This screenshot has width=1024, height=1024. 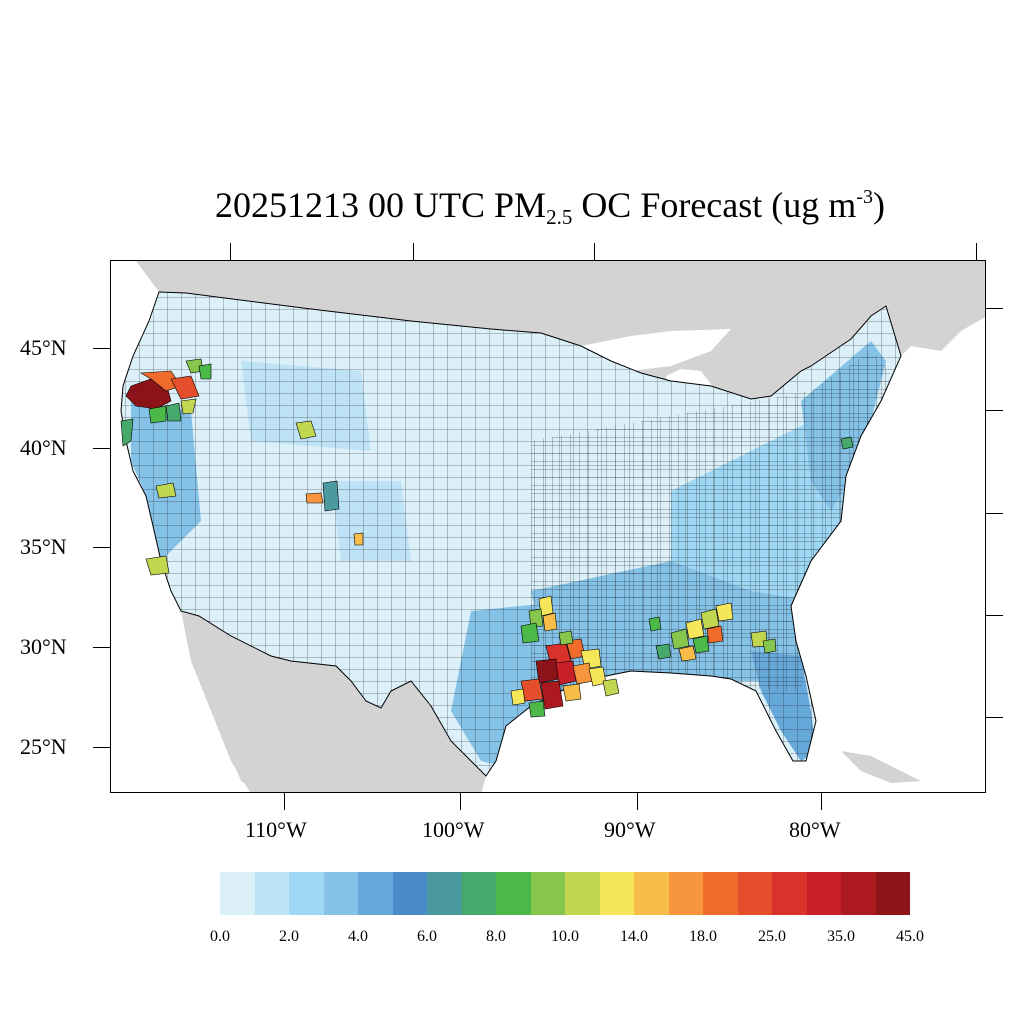 What do you see at coordinates (358, 539) in the screenshot?
I see `new-mexico-blip` at bounding box center [358, 539].